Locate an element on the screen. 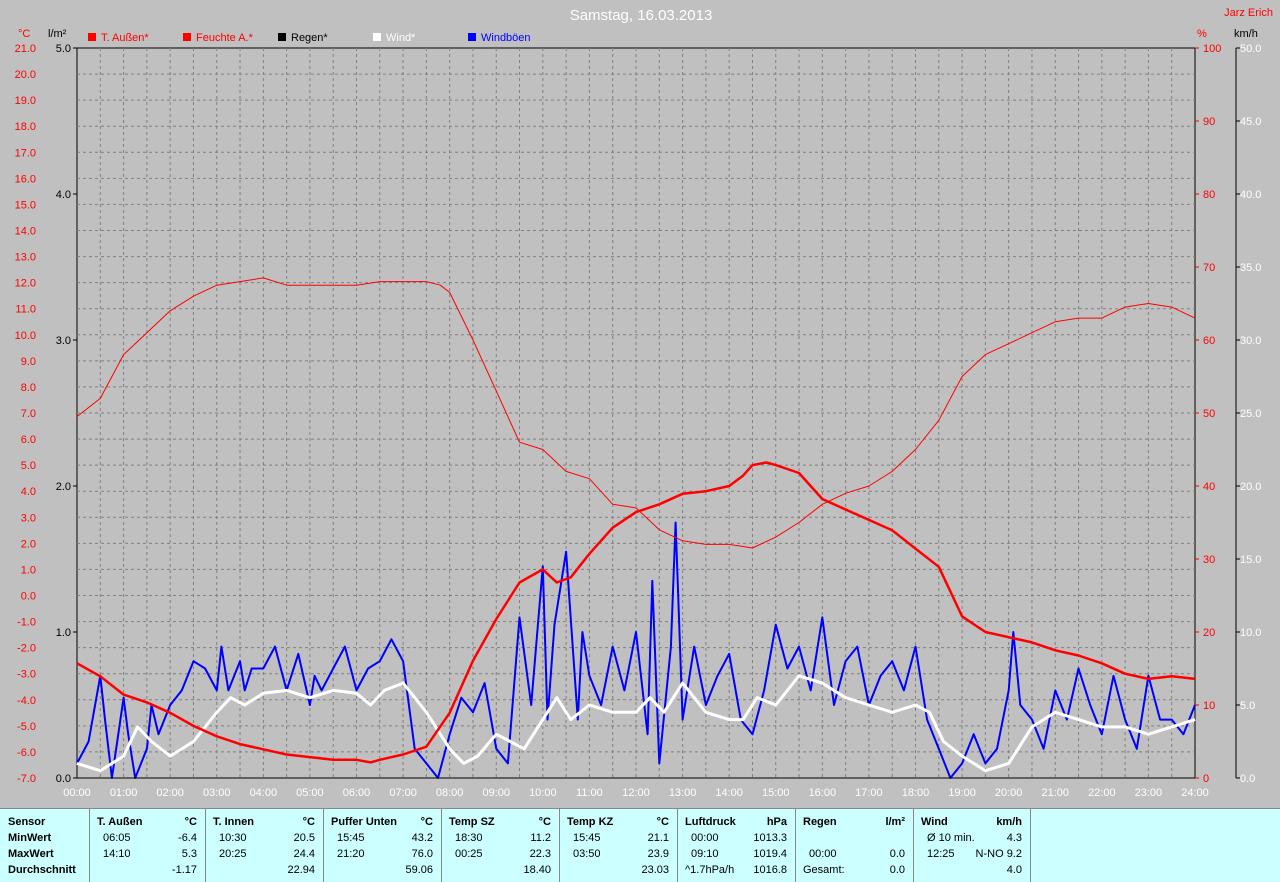  stat-max-val: 23.9 is located at coordinates (658, 854).